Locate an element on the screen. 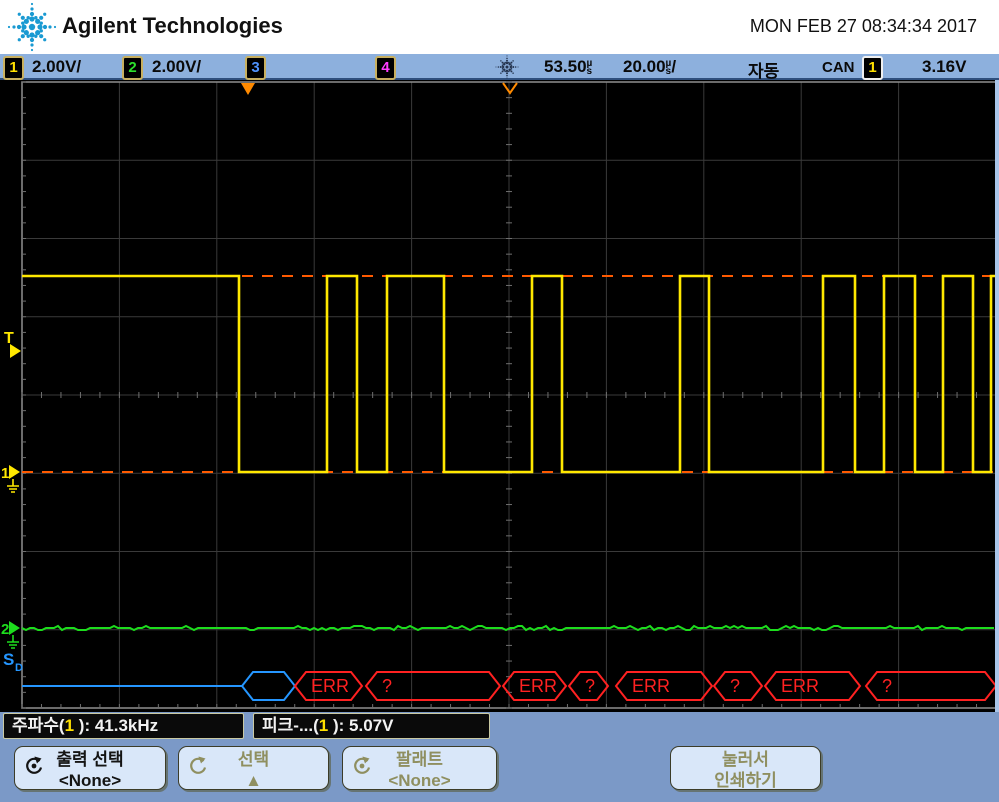  datetime-display: MON FEB 27 08:34:34 2017 is located at coordinates (863, 26).